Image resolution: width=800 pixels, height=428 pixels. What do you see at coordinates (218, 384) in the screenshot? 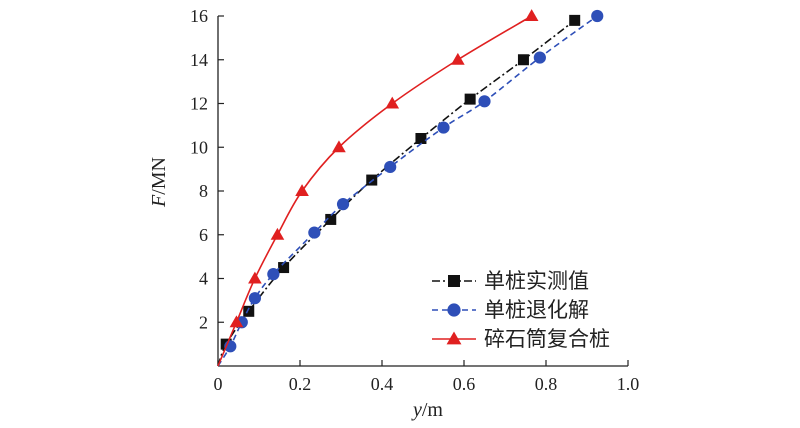
I see `x-tick-label: 0` at bounding box center [218, 384].